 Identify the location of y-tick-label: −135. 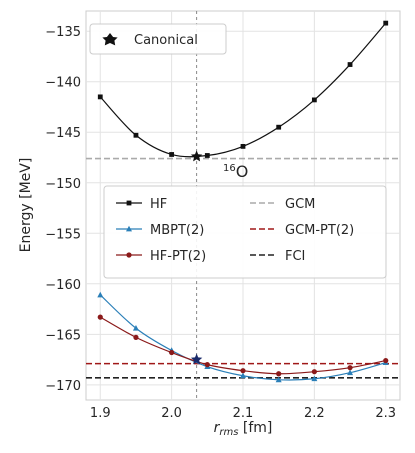
(63, 32).